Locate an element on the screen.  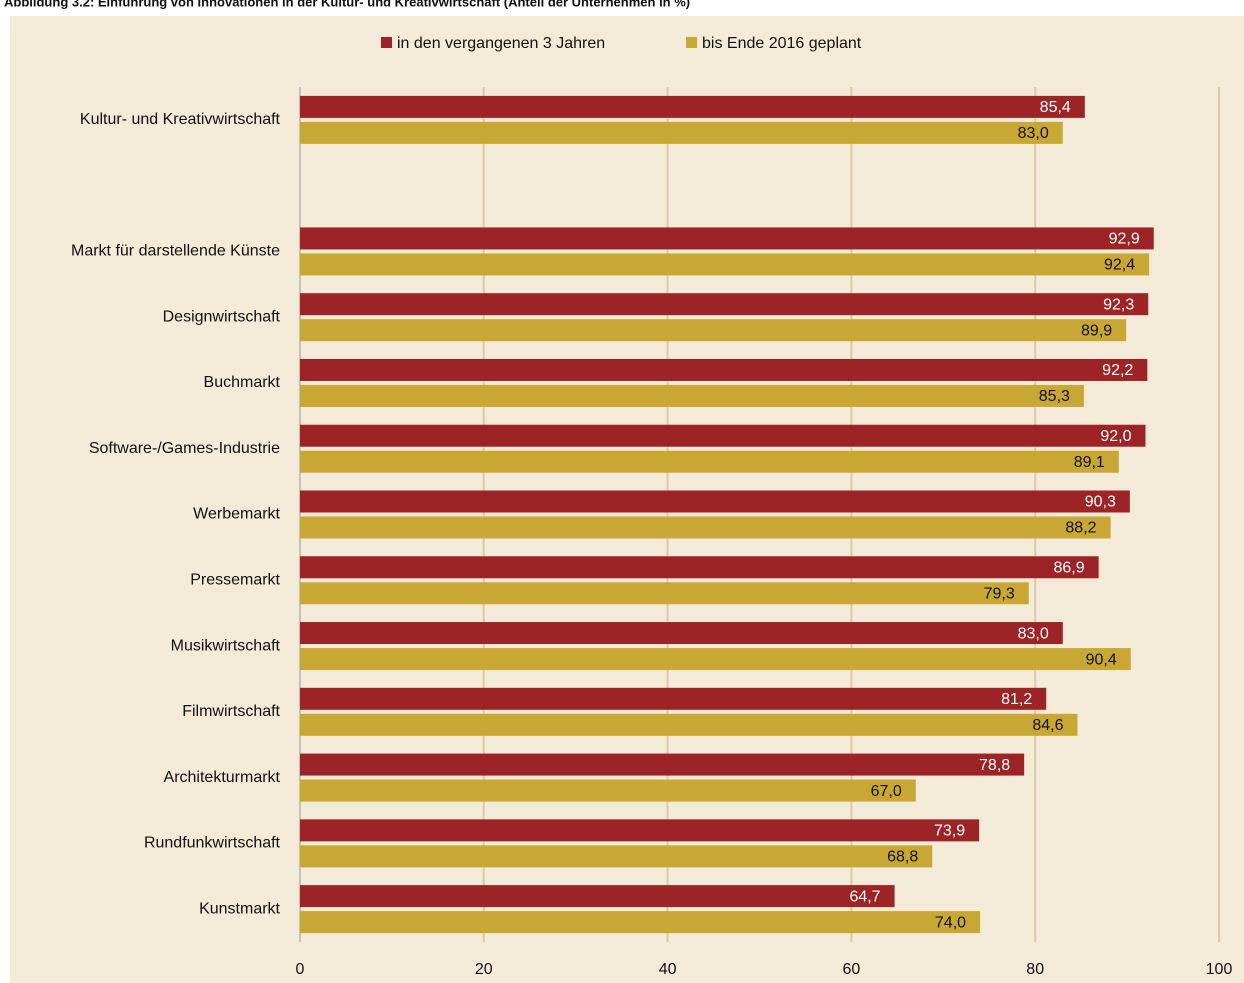
y-tick-label: Pressemarkt is located at coordinates (235, 579).